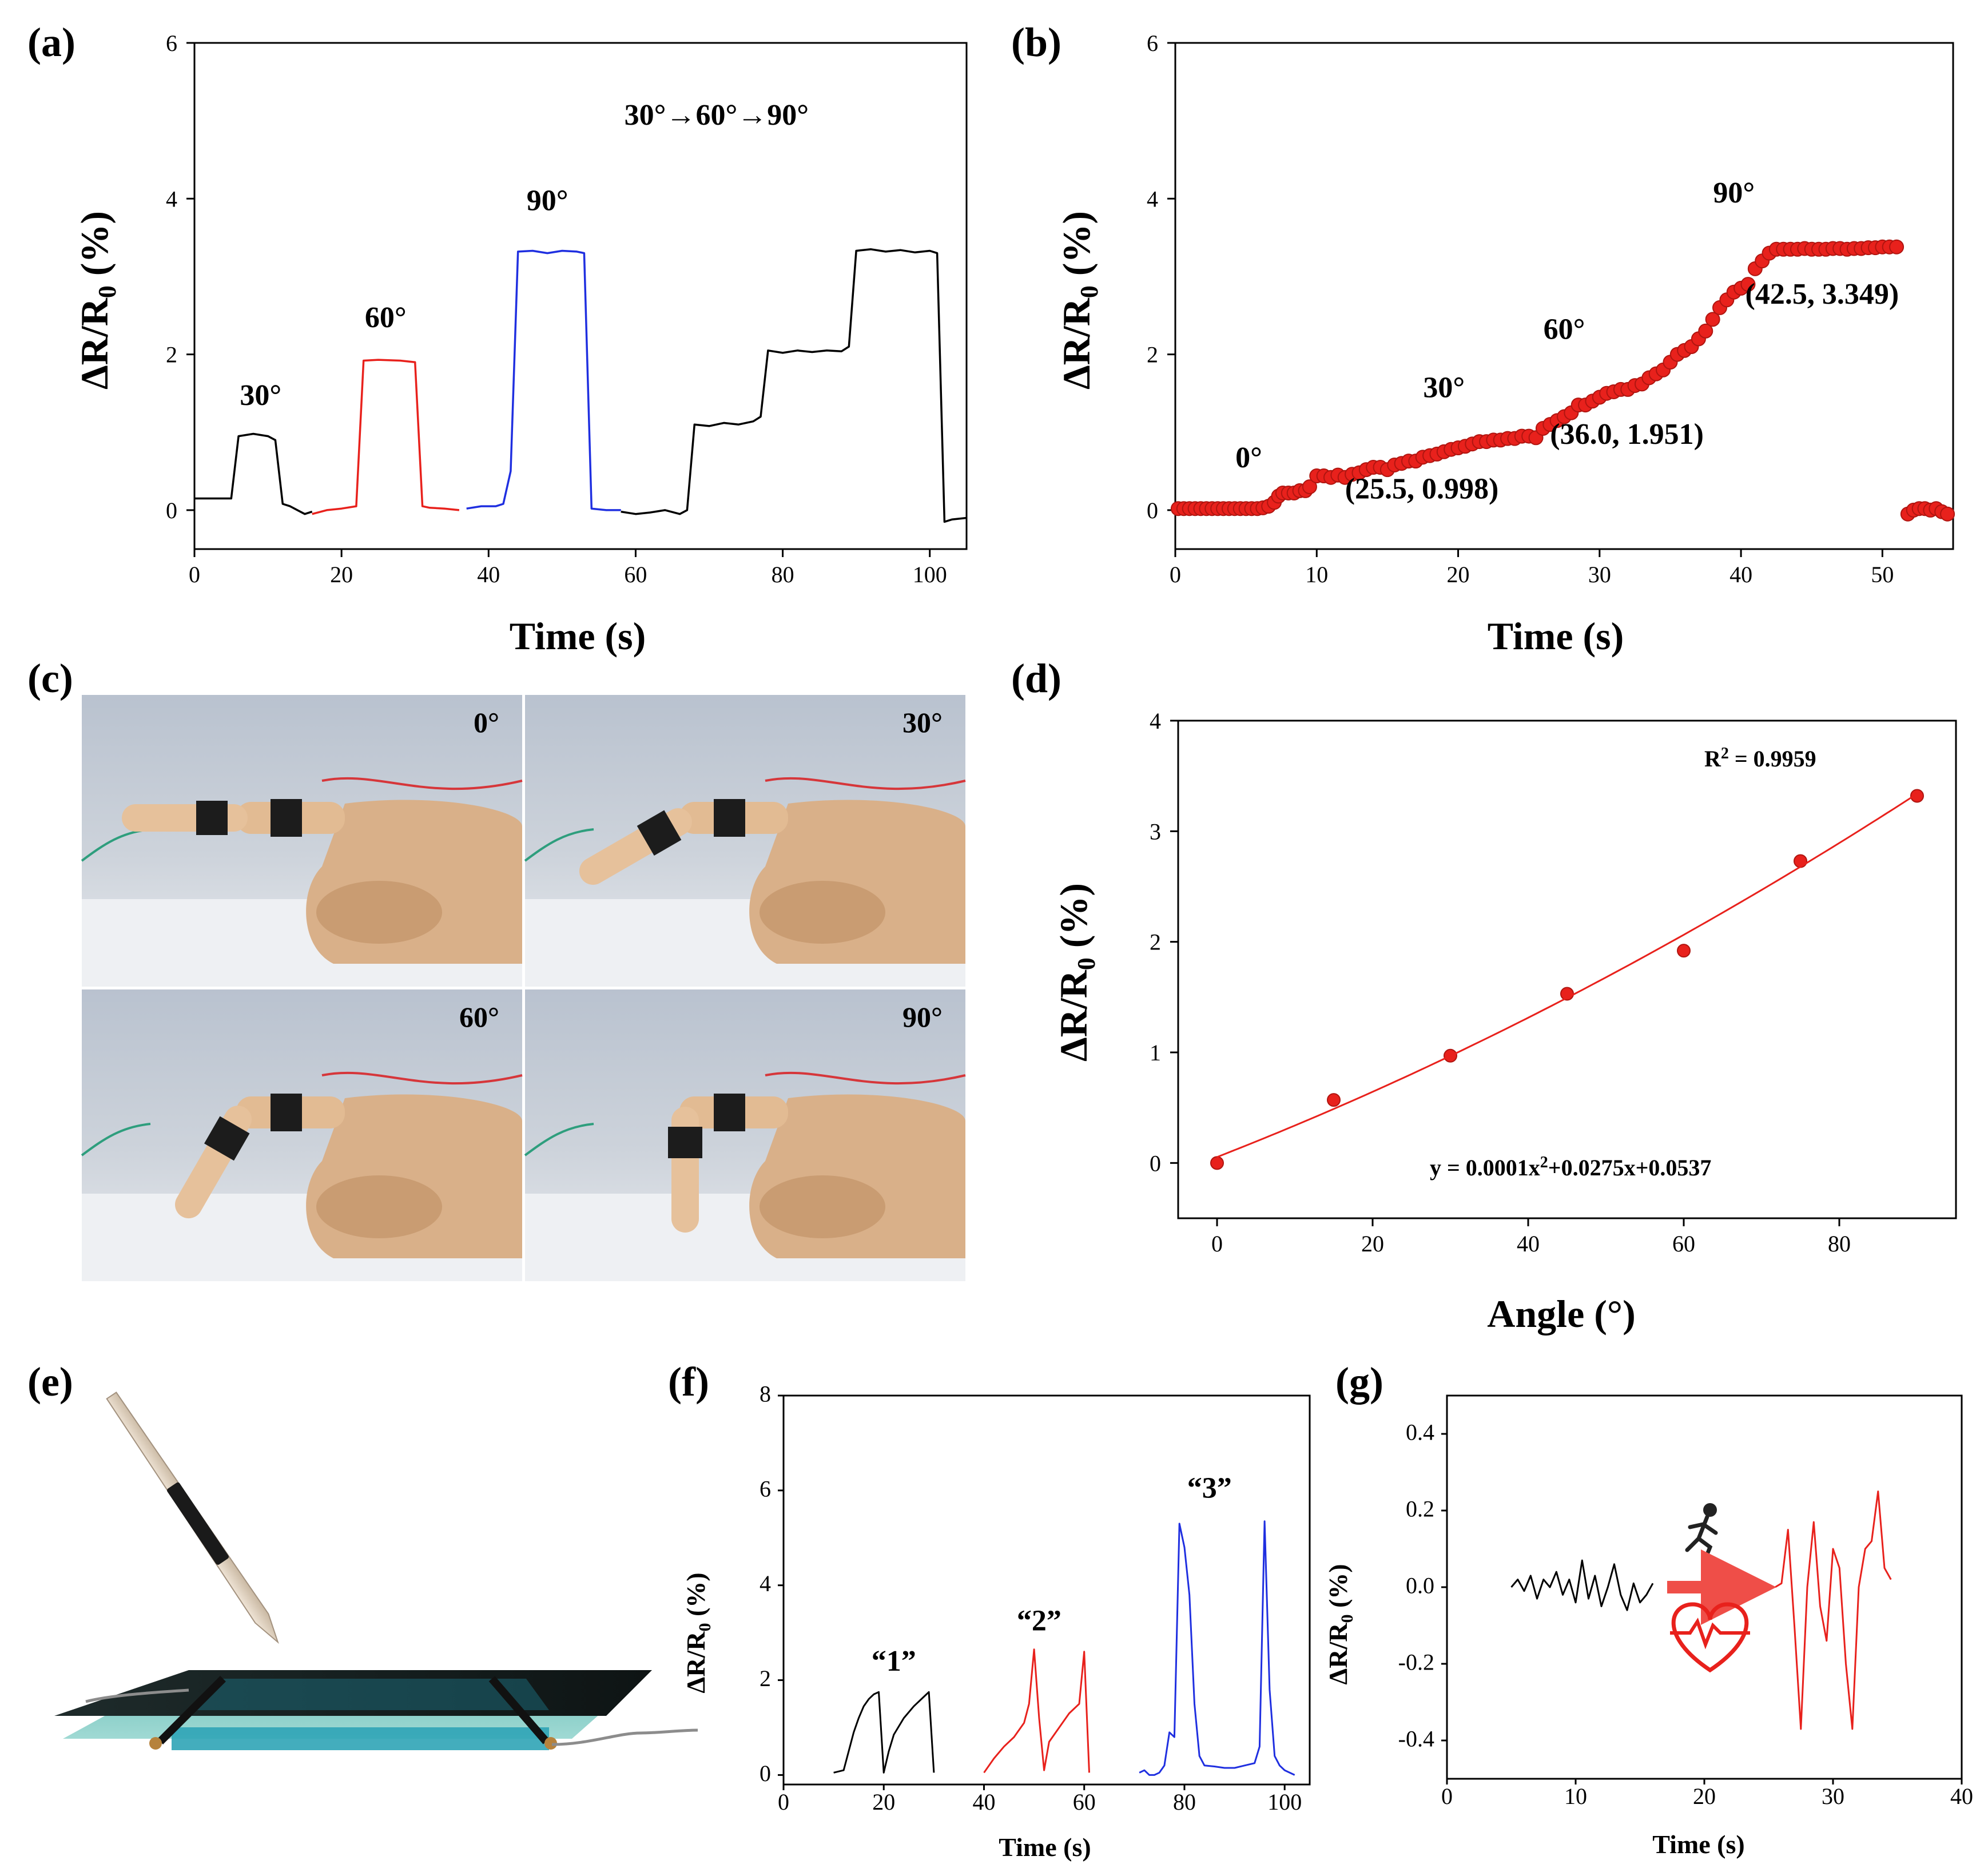 The width and height of the screenshot is (1988, 1864). I want to click on y-tick-label-f-0: 0, so click(765, 1773).